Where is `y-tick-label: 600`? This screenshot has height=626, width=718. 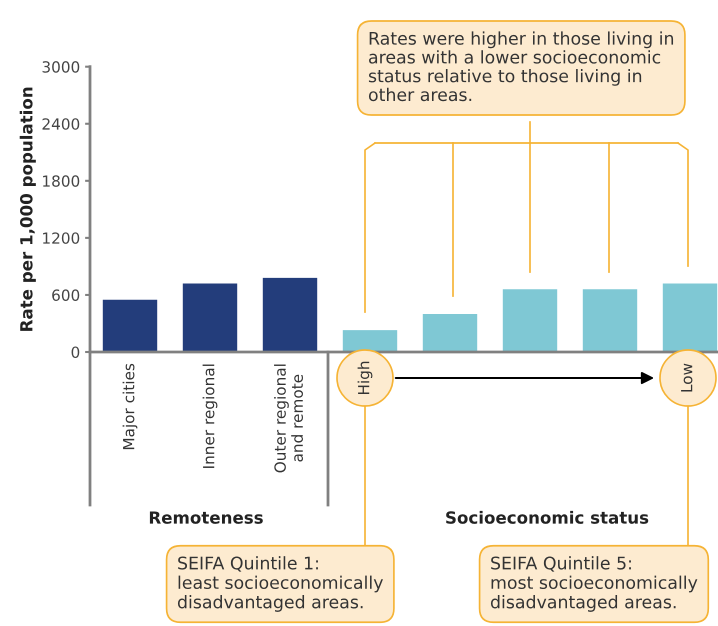
y-tick-label: 600 is located at coordinates (66, 295).